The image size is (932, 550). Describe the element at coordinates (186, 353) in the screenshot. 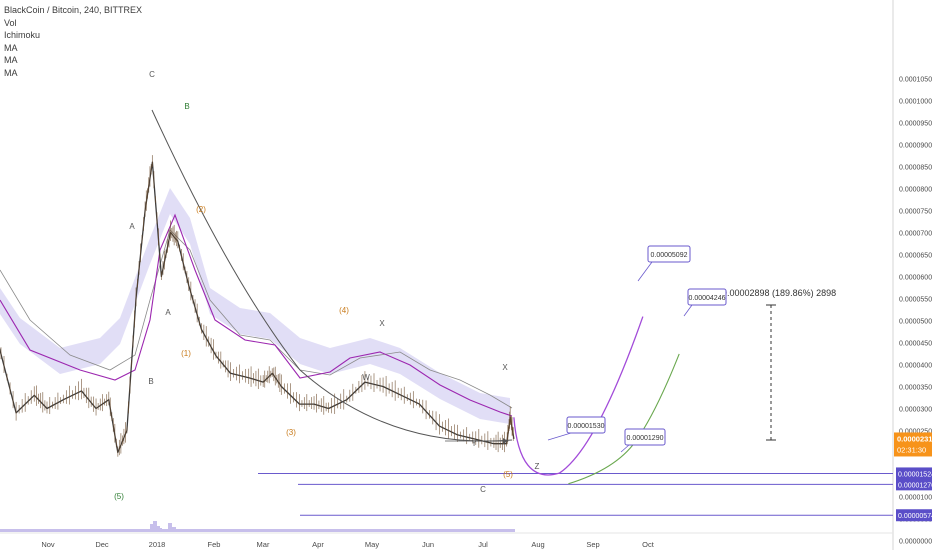

I see `wave-label: (1)` at that location.